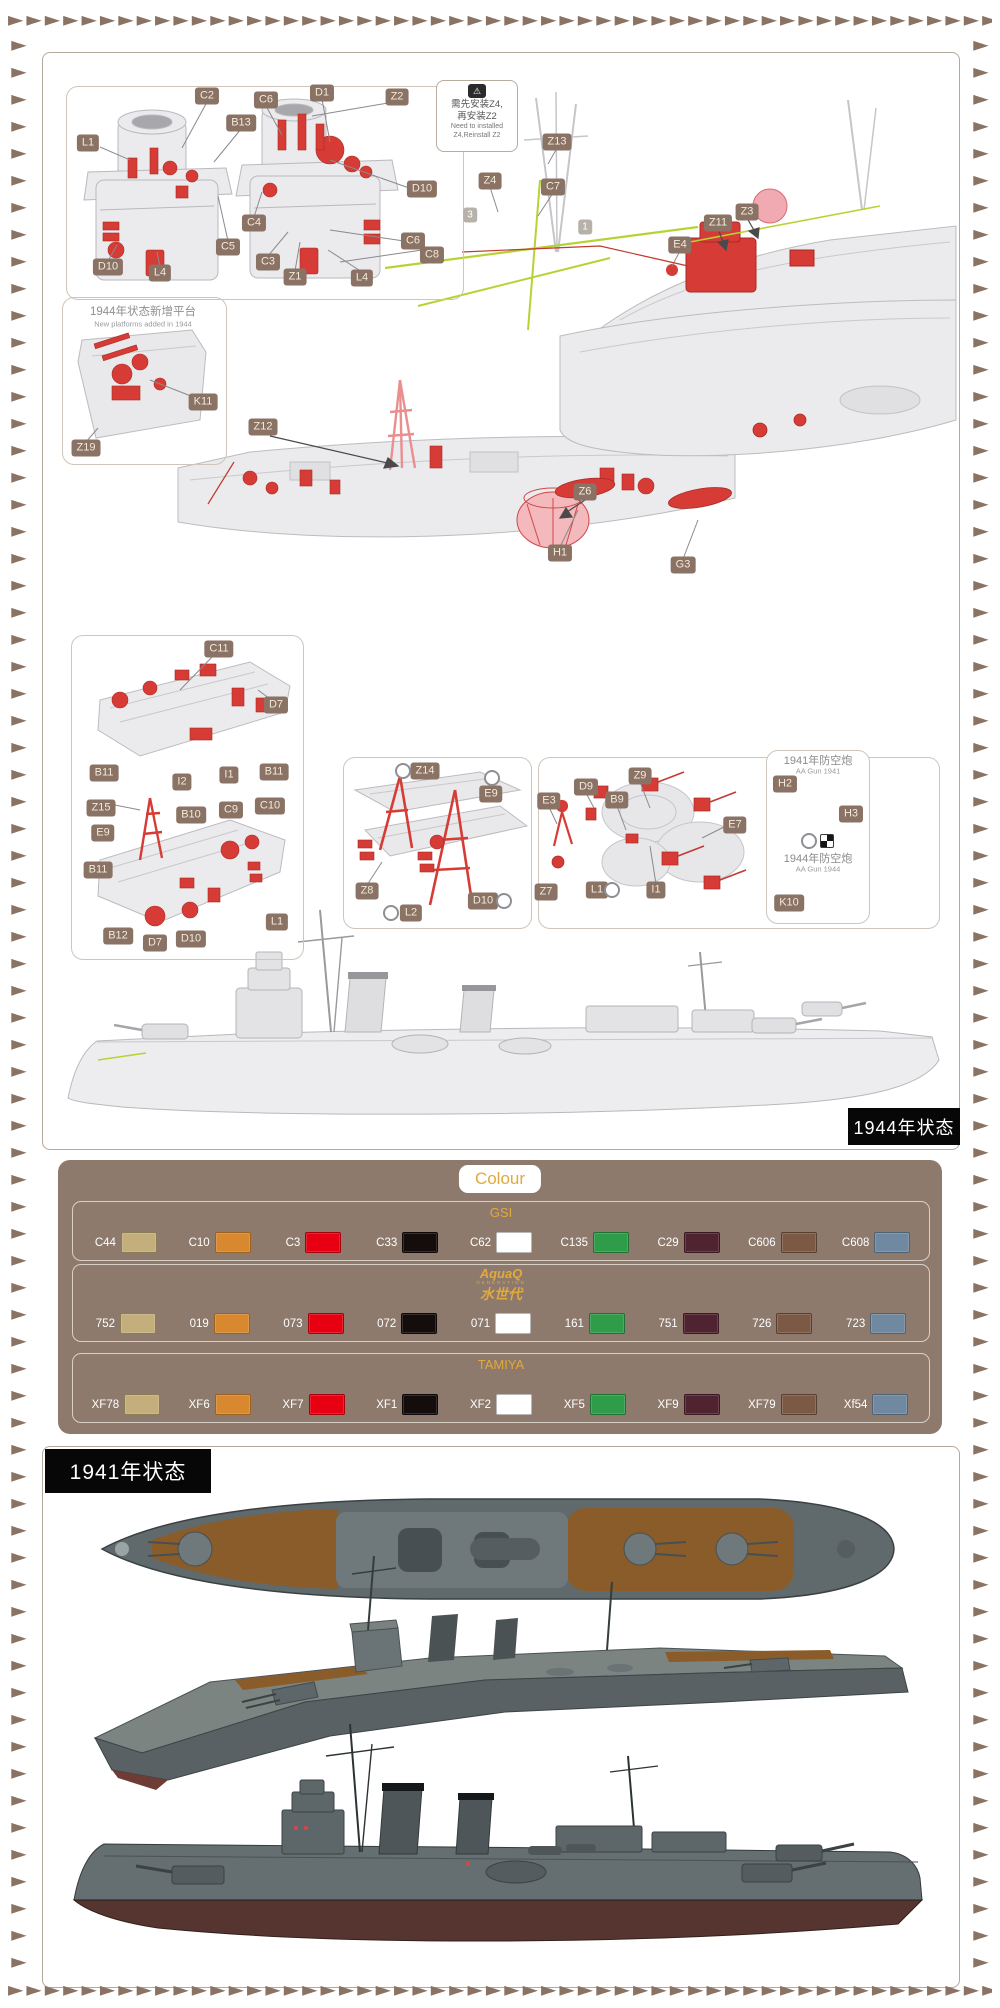  What do you see at coordinates (501, 1212) in the screenshot?
I see `brand-header-gsi: GSI` at bounding box center [501, 1212].